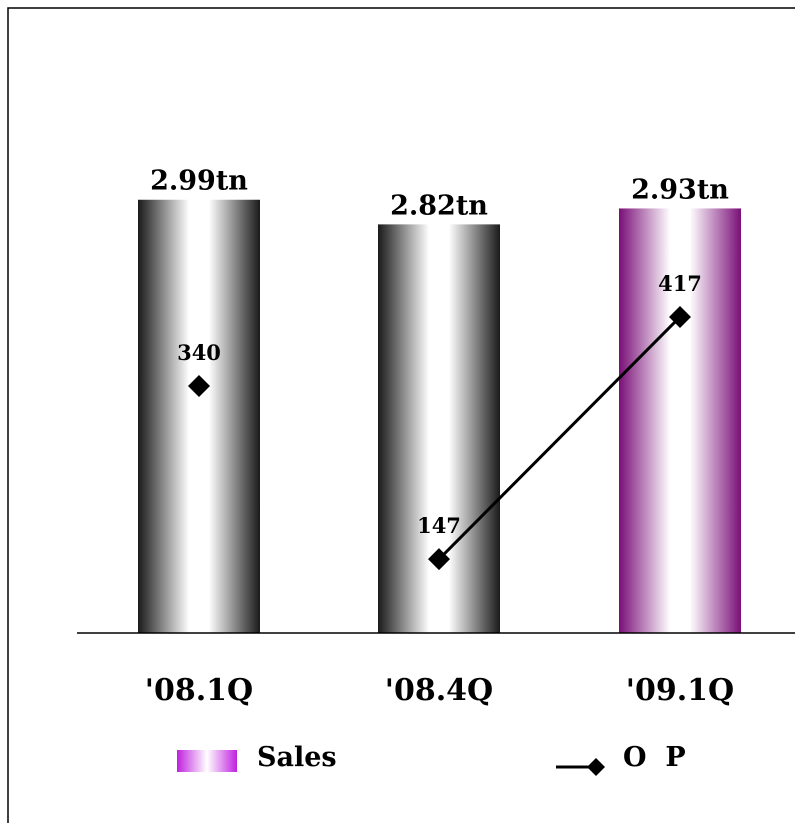 This screenshot has width=795, height=823. I want to click on sales-value-label: 2.99tn, so click(199, 181).